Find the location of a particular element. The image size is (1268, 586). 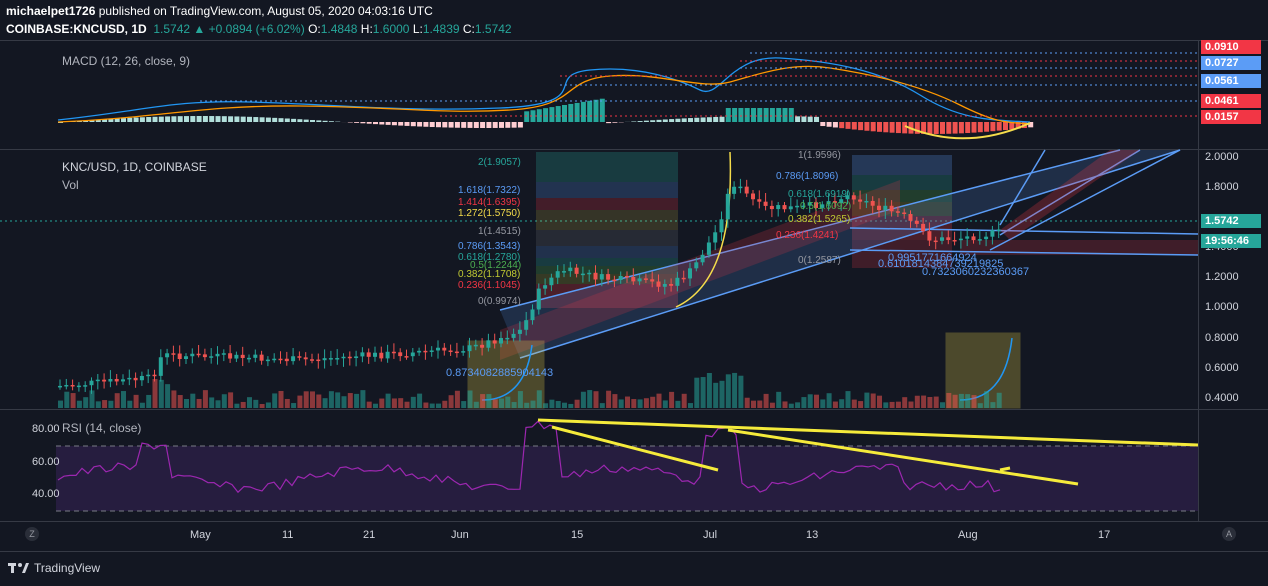

fib1-level-2: 2(1.9057) is located at coordinates (499, 162).